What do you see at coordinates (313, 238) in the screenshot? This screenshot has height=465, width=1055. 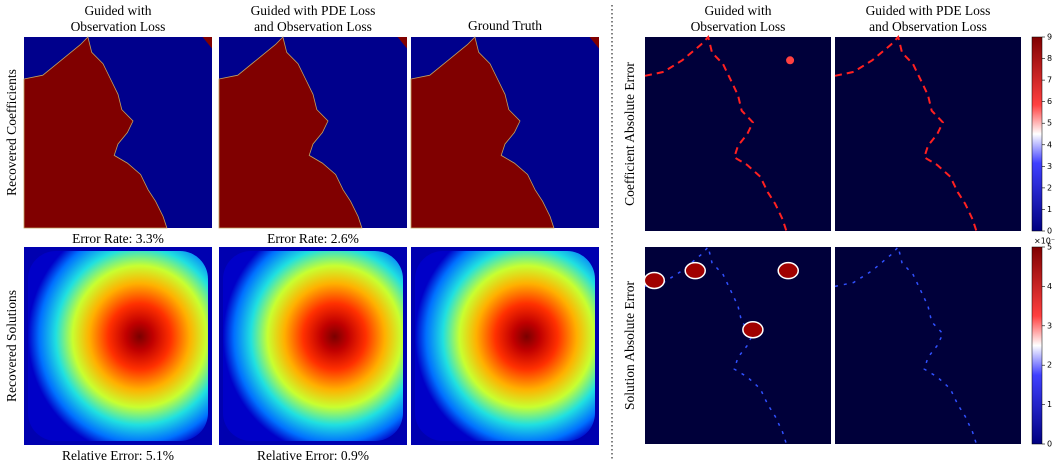 I see `error-caption: Error Rate: 2.6%` at bounding box center [313, 238].